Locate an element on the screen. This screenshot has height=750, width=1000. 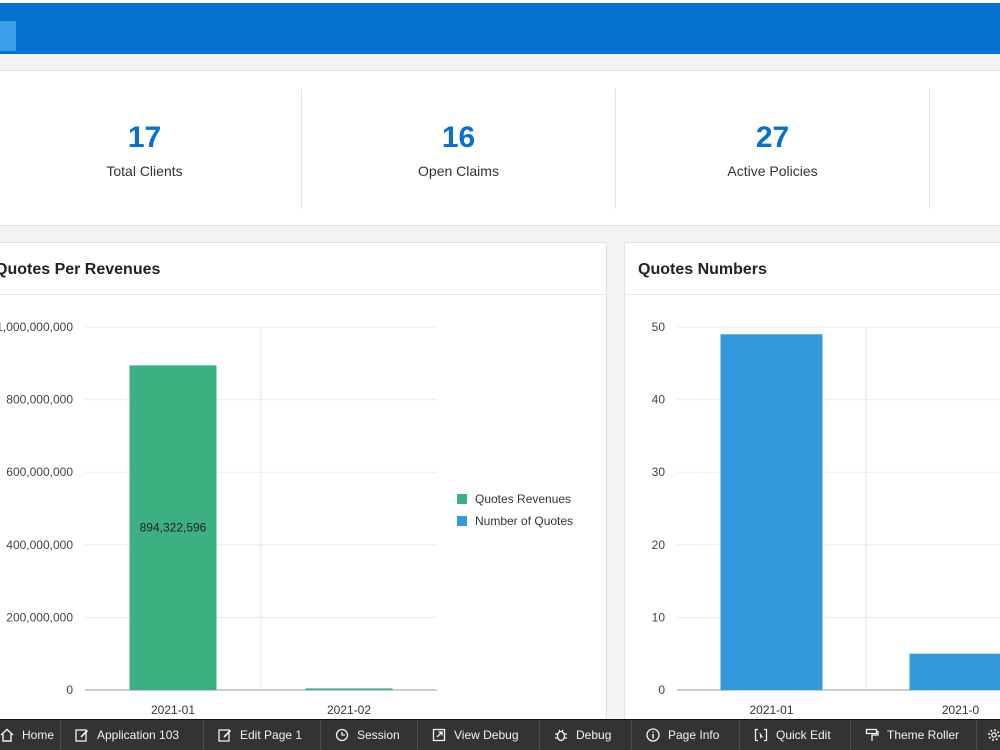
y-tick-label: 1,000,000,000 is located at coordinates (36, 327).